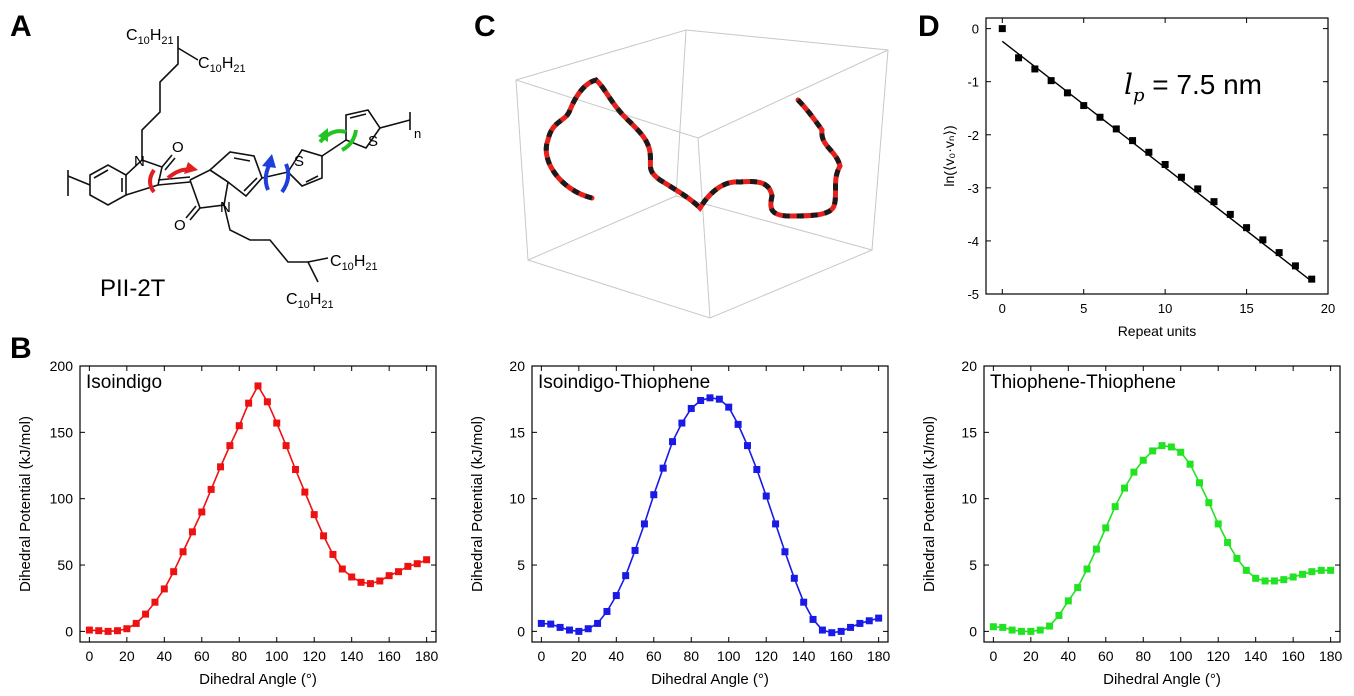  I want to click on chain-label-4: C10H21, so click(310, 301).